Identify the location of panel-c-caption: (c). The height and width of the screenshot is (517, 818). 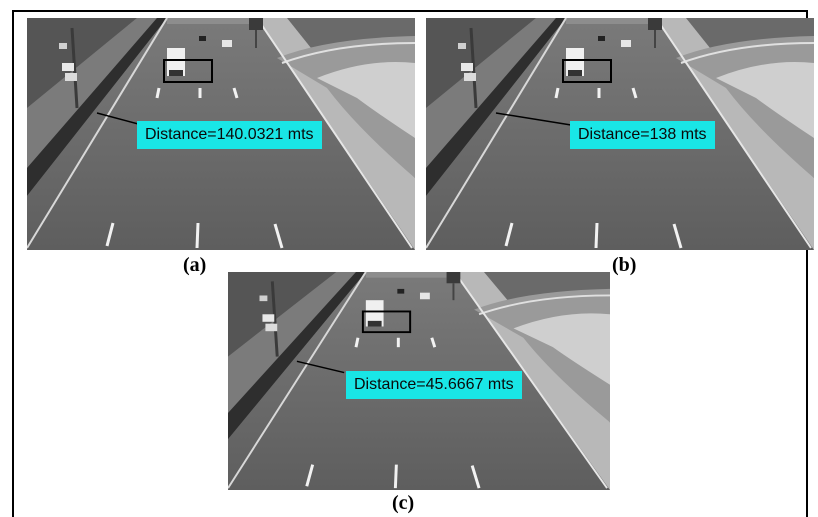
(403, 503).